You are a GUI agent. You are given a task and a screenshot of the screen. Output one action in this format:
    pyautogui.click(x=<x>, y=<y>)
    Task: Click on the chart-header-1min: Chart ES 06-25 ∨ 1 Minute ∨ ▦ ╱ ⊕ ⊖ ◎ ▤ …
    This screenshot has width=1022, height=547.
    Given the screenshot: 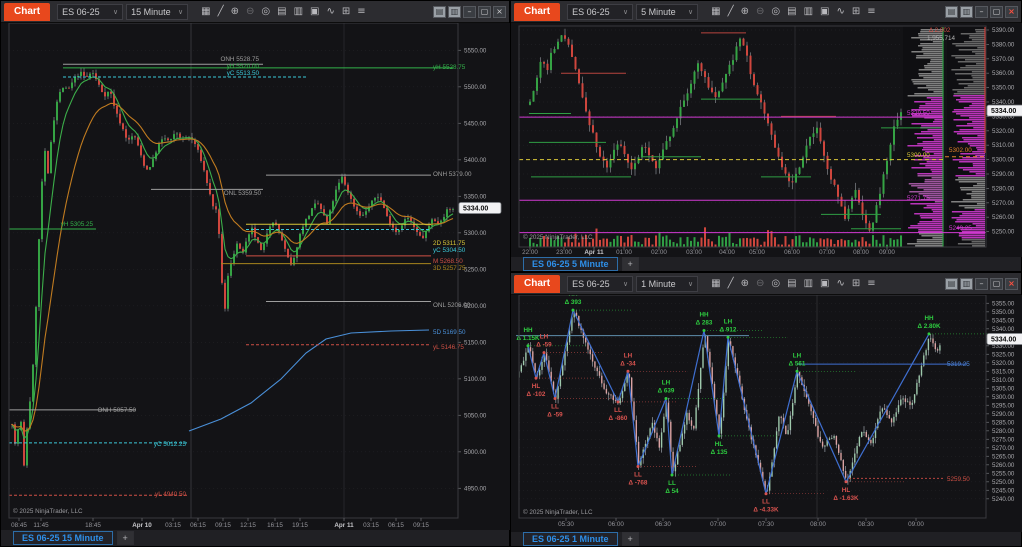 What is the action you would take?
    pyautogui.click(x=766, y=284)
    